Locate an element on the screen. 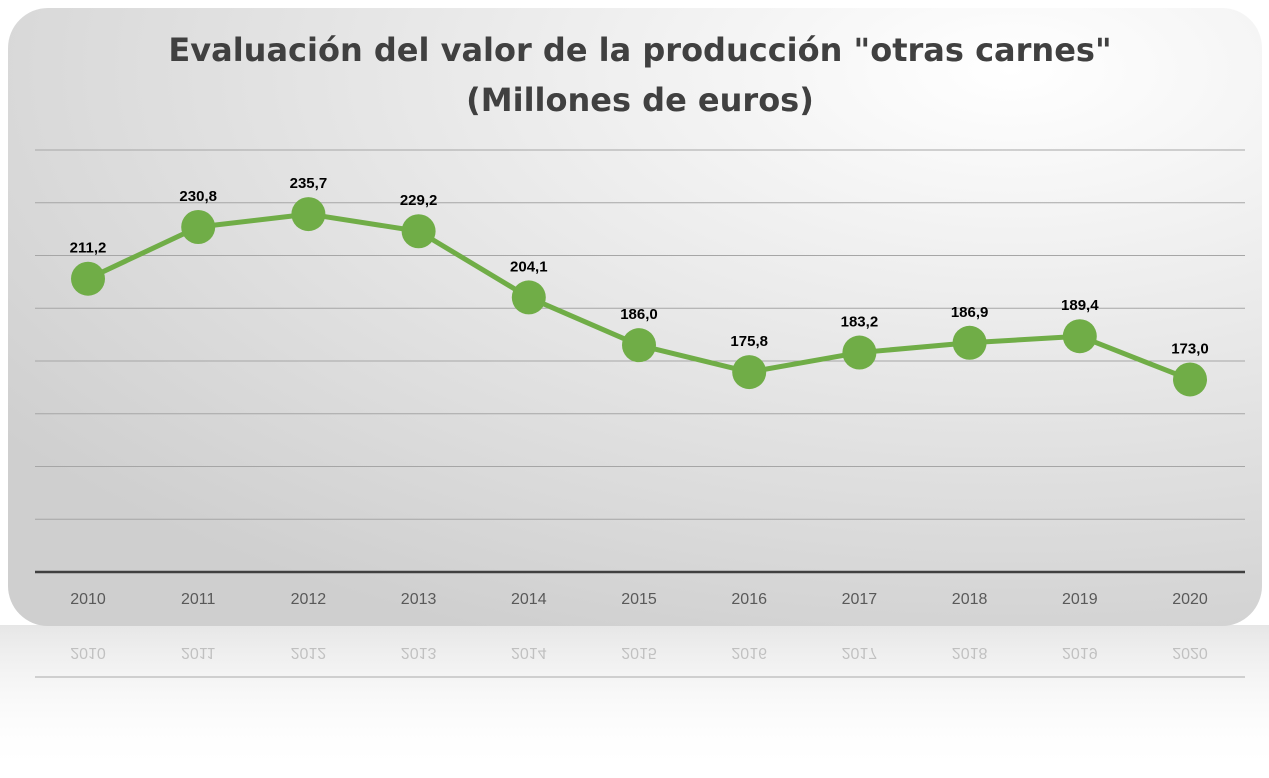 This screenshot has height=778, width=1269. chart-title: (Millones de euros) is located at coordinates (640, 100).